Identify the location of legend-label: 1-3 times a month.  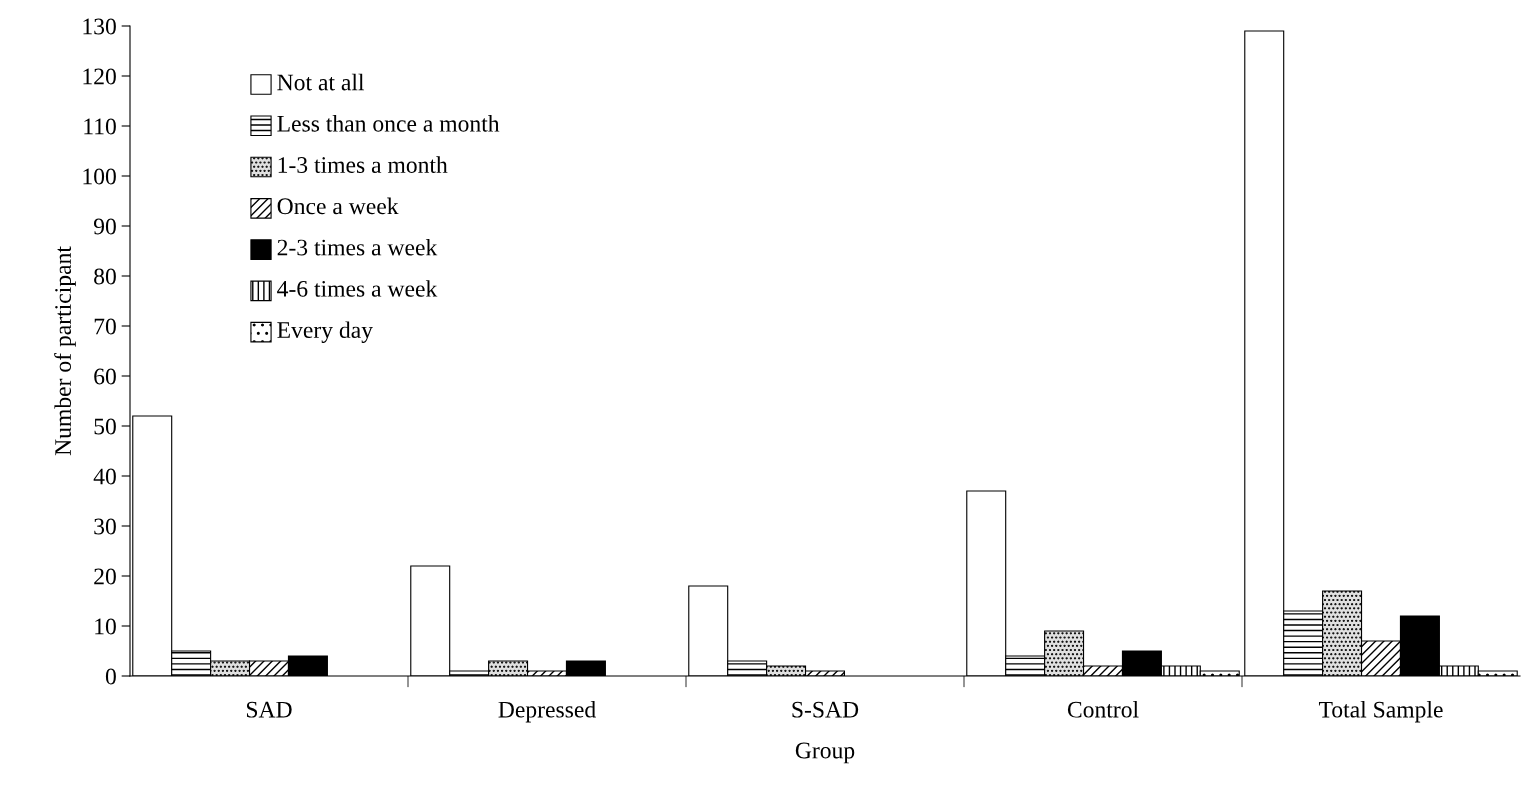
(363, 164).